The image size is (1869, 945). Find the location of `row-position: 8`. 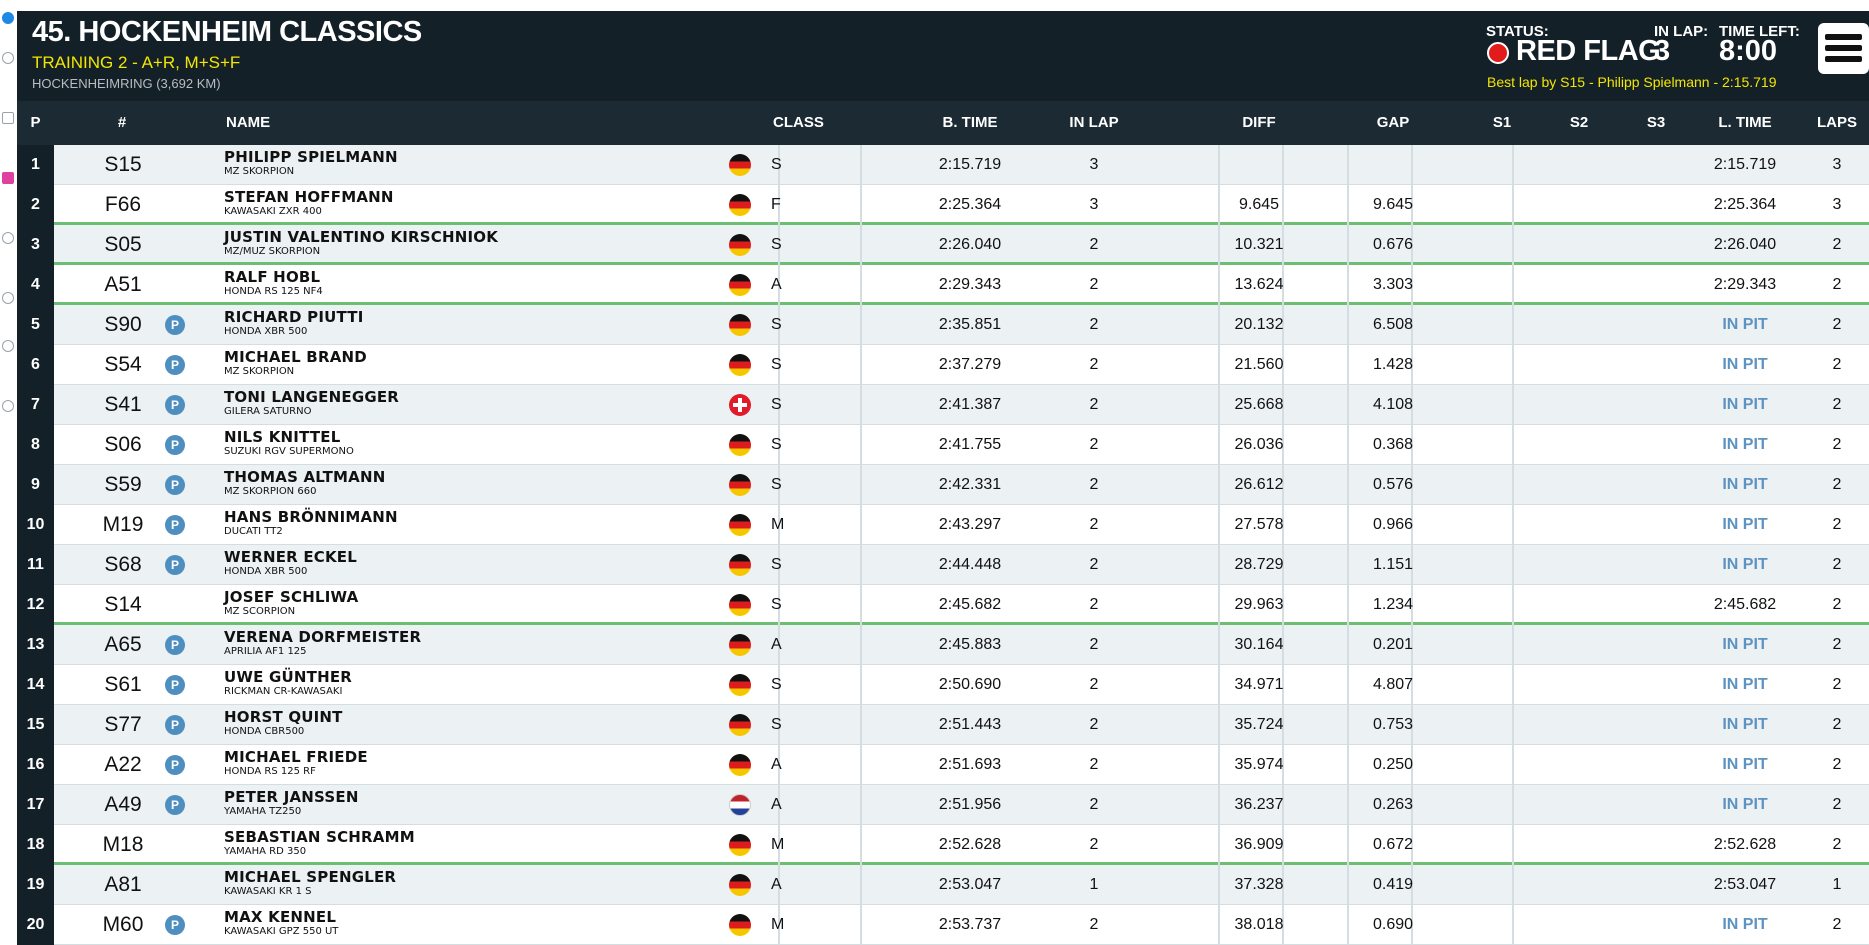

row-position: 8 is located at coordinates (35, 445).